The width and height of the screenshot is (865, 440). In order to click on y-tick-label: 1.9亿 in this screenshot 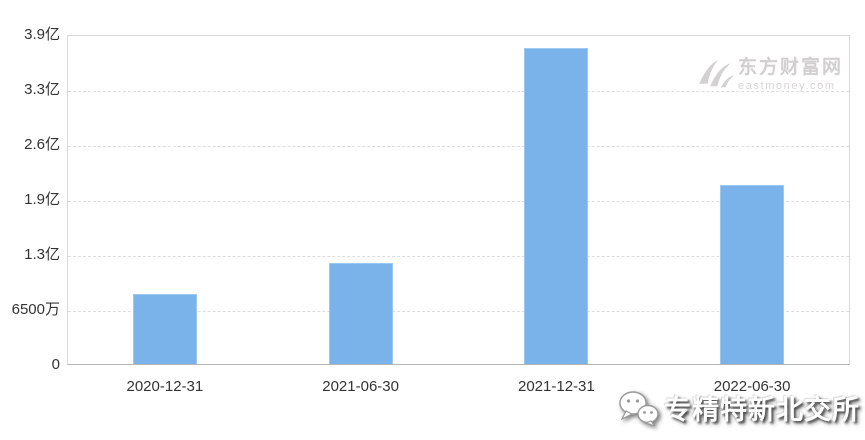, I will do `click(42, 199)`.